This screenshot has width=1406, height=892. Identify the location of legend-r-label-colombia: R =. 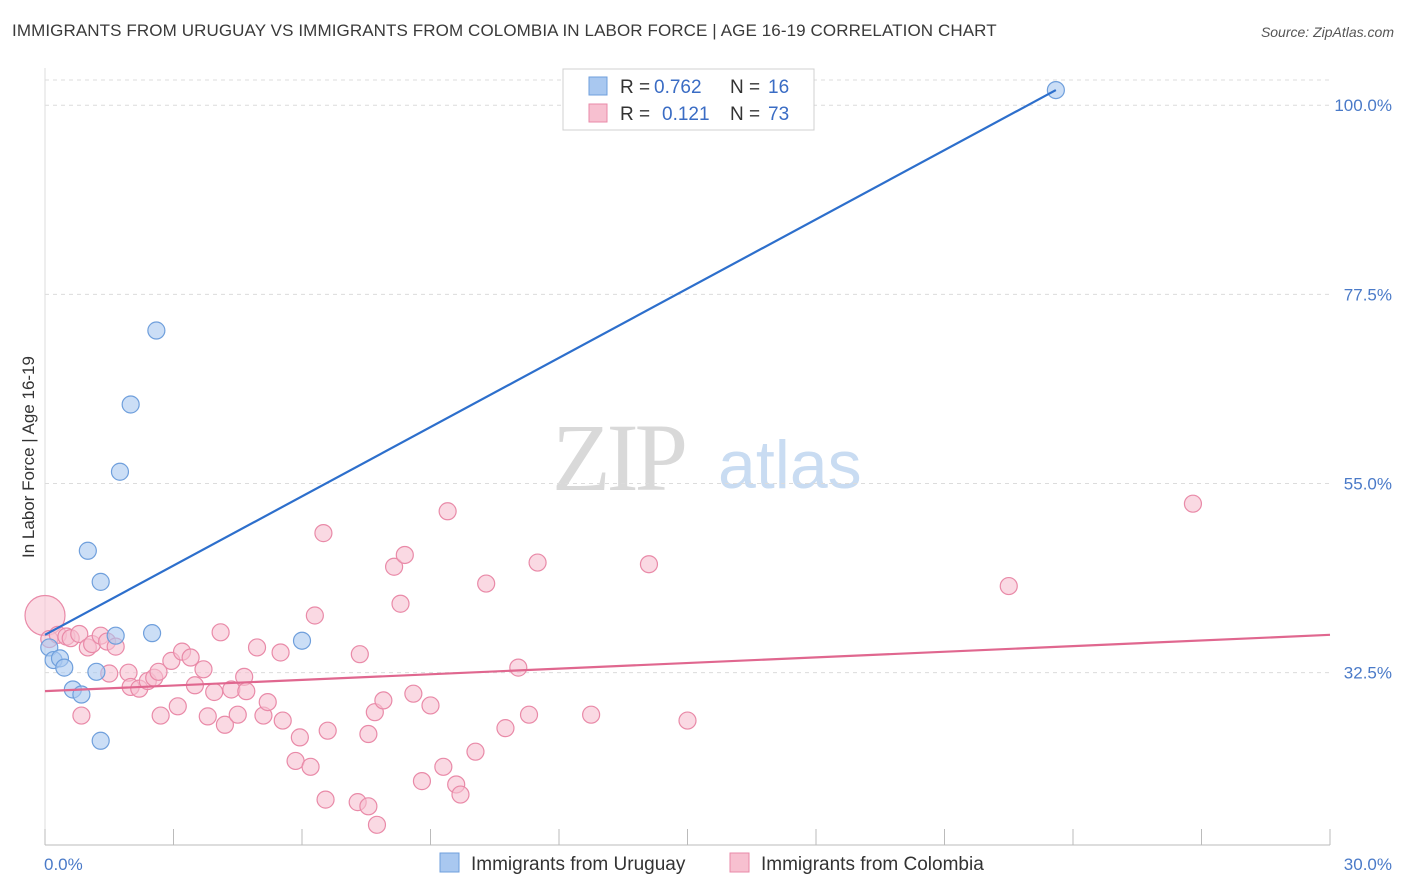
(635, 114).